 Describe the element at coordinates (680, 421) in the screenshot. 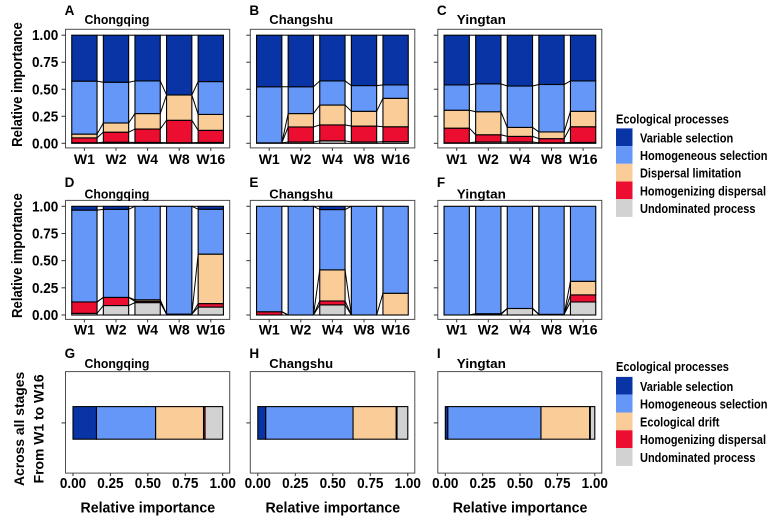

I see `svg-text: Ecological drift` at that location.